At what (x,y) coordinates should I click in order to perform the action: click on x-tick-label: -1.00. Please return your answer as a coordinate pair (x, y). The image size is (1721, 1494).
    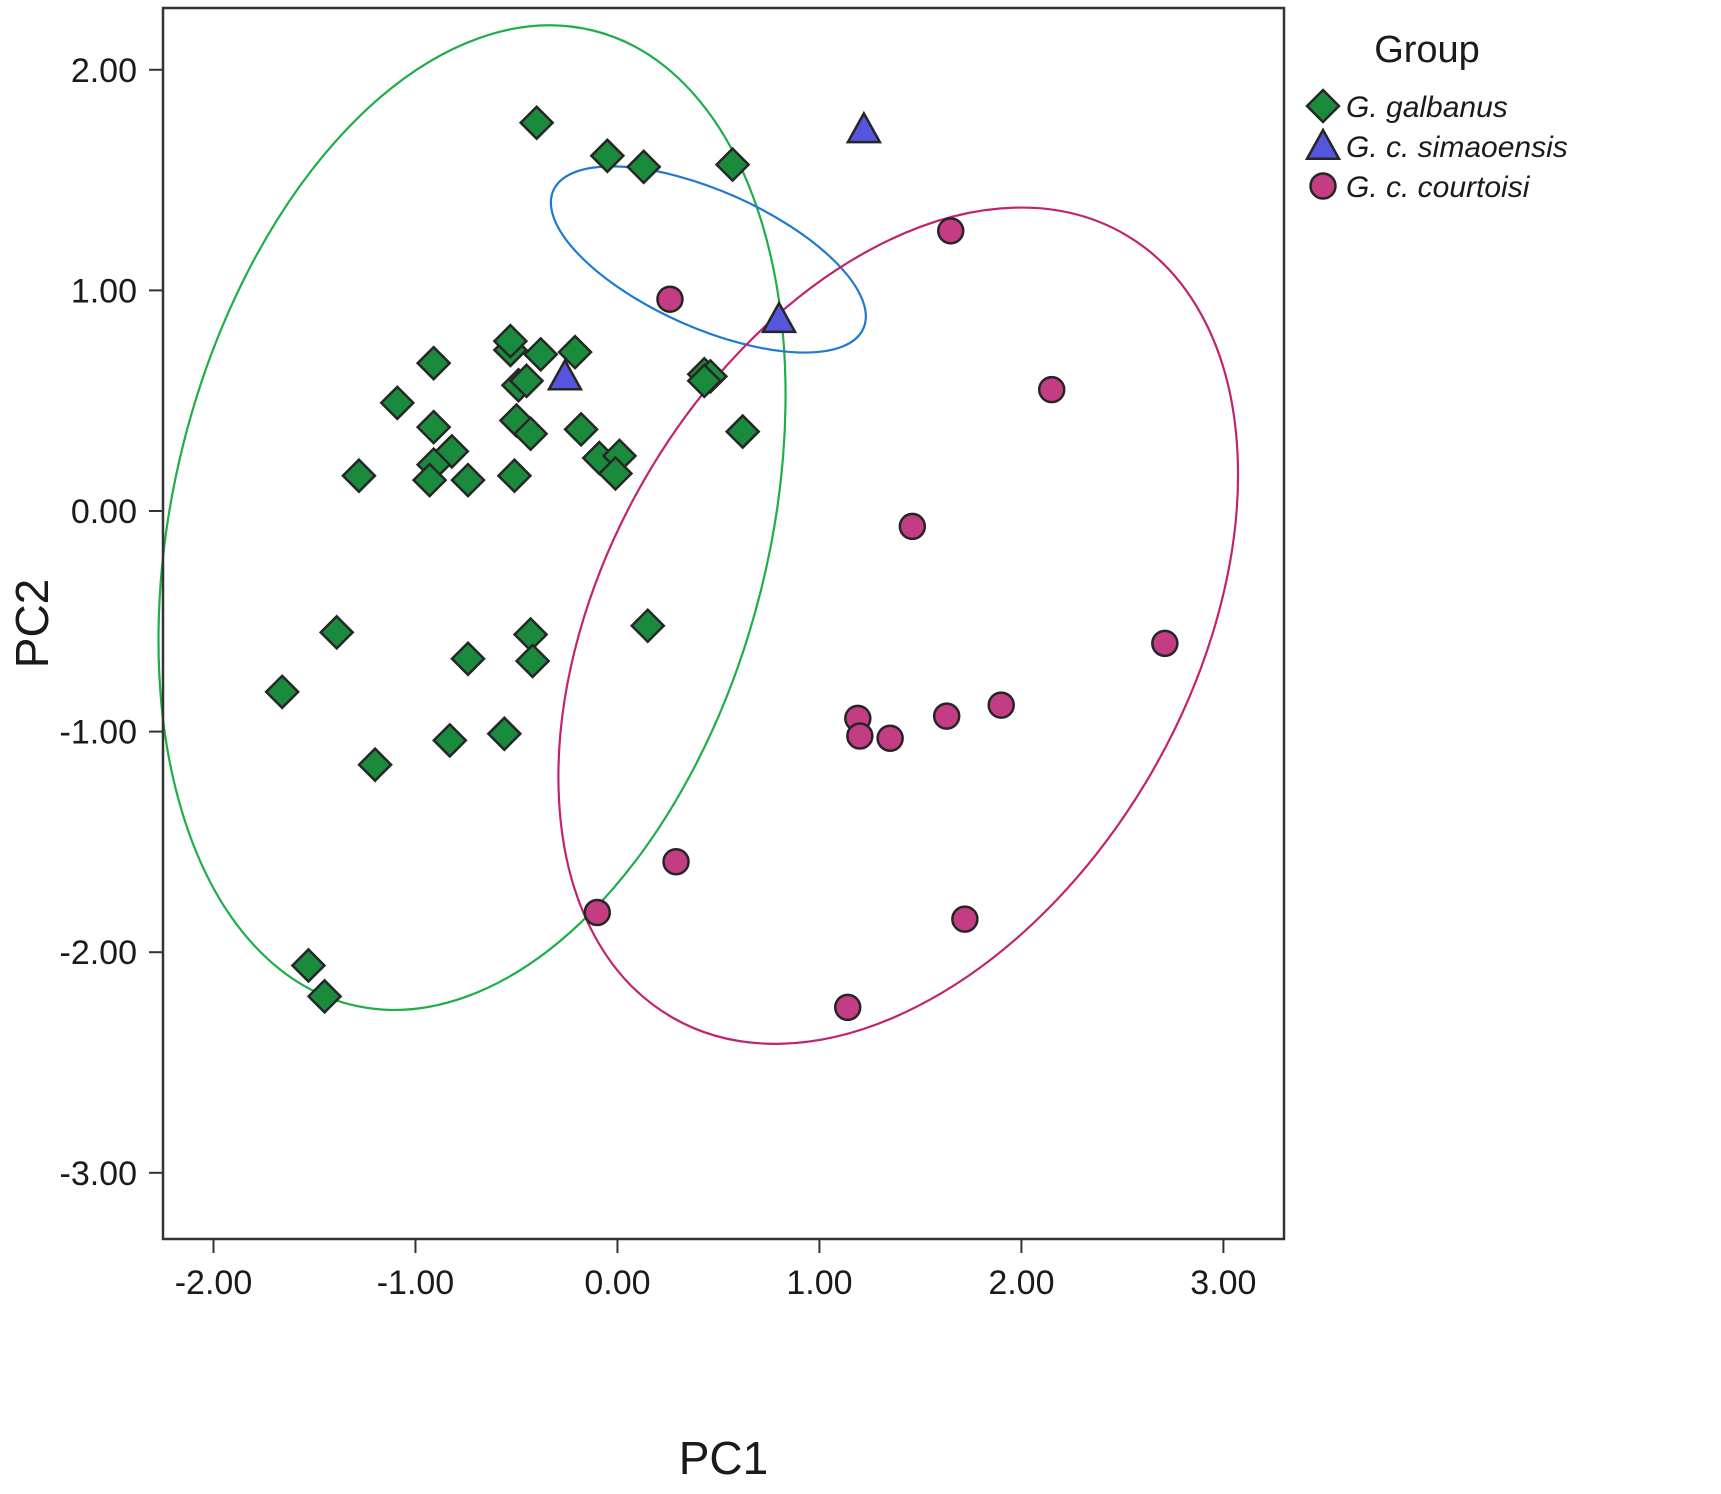
    Looking at the image, I should click on (416, 1283).